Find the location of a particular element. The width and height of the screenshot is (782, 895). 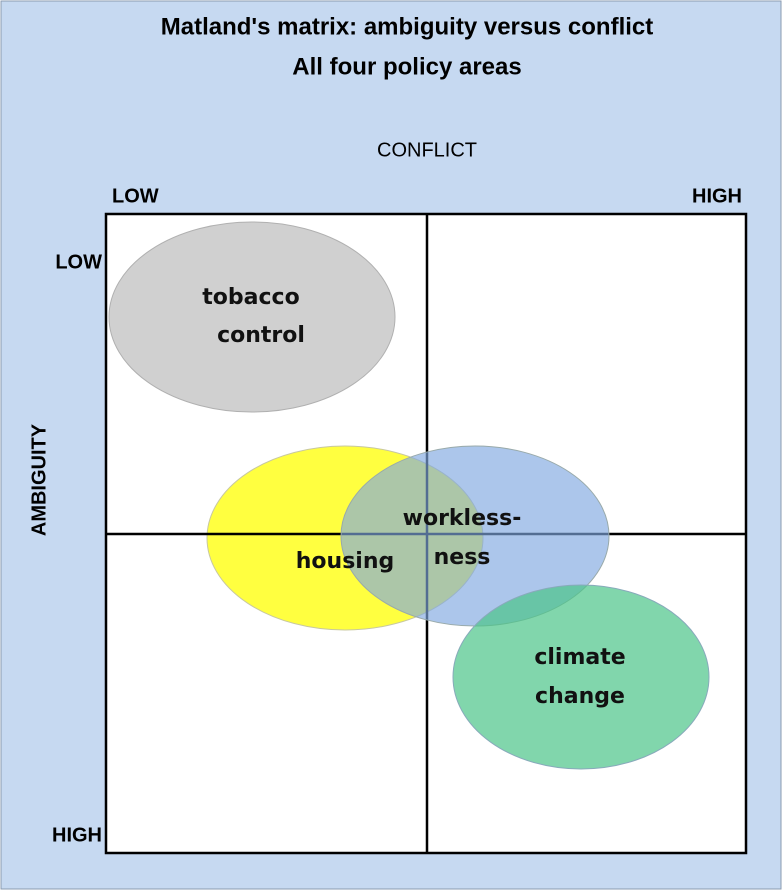

area-label: tobacco is located at coordinates (250, 297).